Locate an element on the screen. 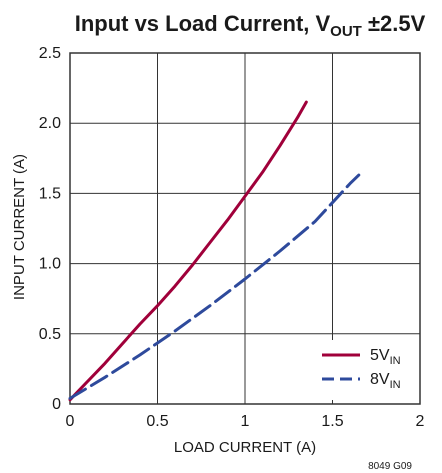 Image resolution: width=442 pixels, height=473 pixels. x-tick-label: 2 is located at coordinates (420, 421).